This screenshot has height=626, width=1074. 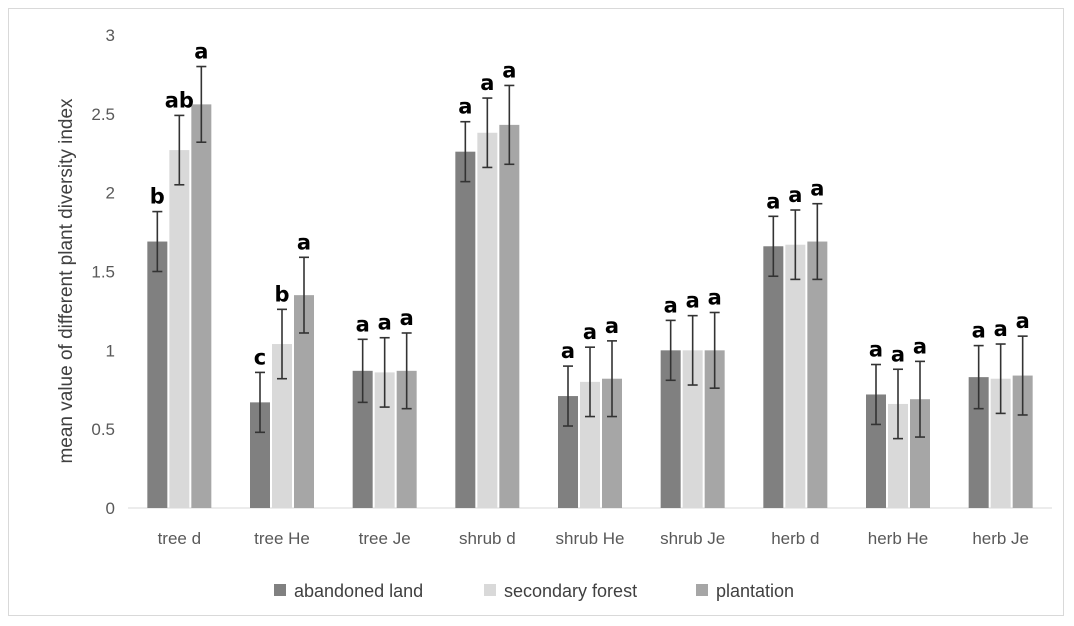 I want to click on y-tick-label: 0.5, so click(x=103, y=429).